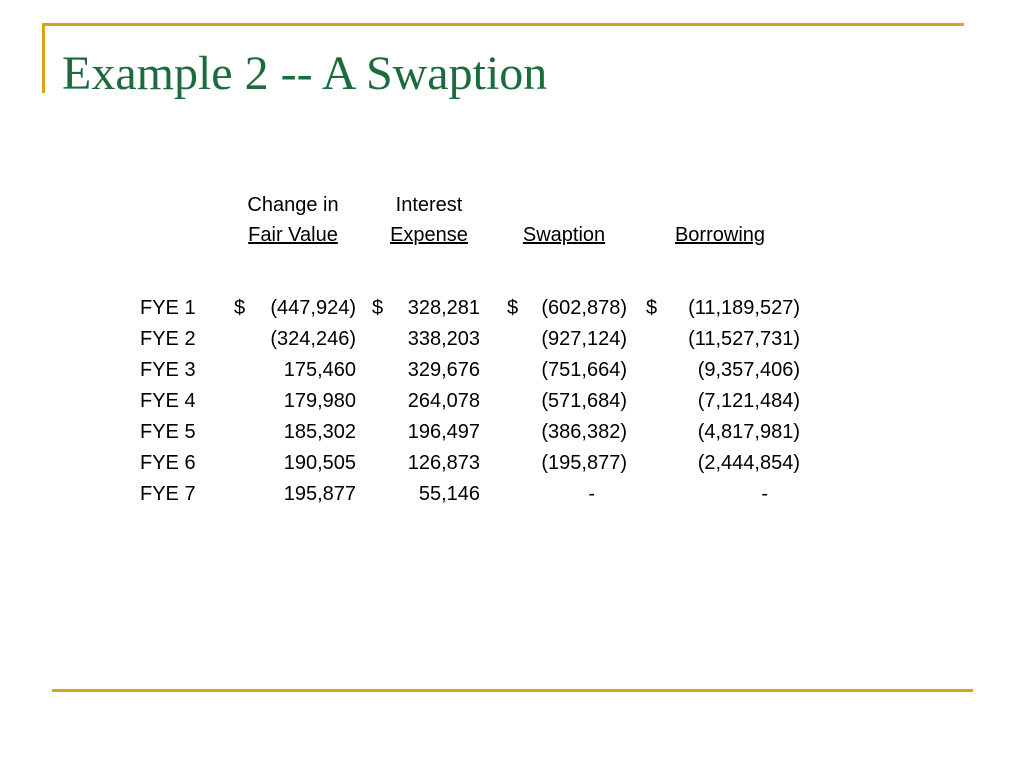 Image resolution: width=1024 pixels, height=768 pixels. What do you see at coordinates (168, 463) in the screenshot?
I see `row-label: FYE 6` at bounding box center [168, 463].